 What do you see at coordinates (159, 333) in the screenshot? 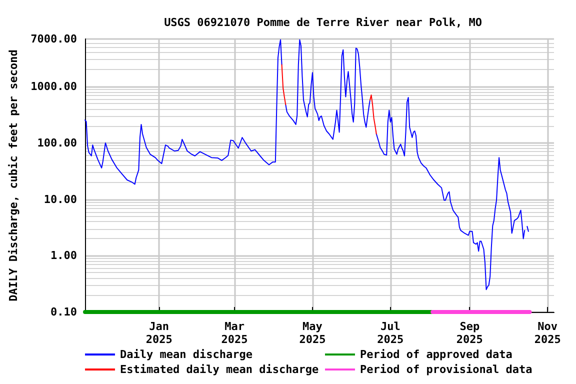
I see `x-tick-label: Jan 2025` at bounding box center [159, 333].